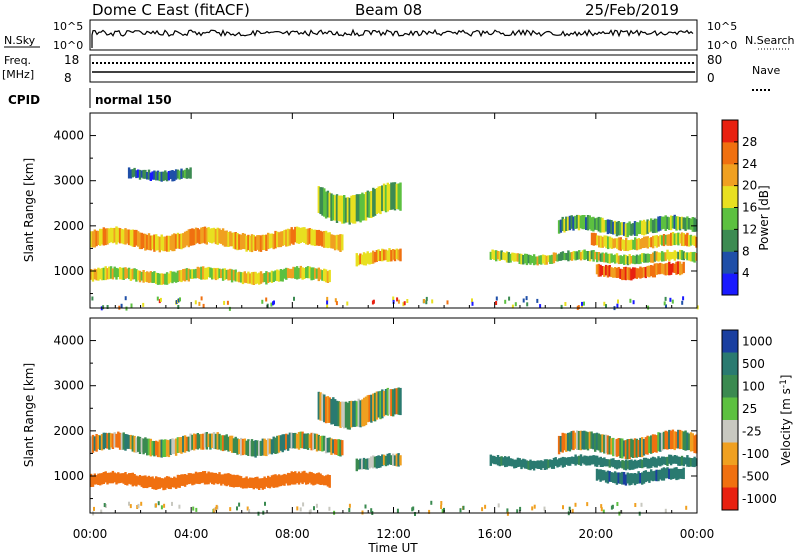 The image size is (800, 554). What do you see at coordinates (392, 38) in the screenshot?
I see `nsky-line` at bounding box center [392, 38].